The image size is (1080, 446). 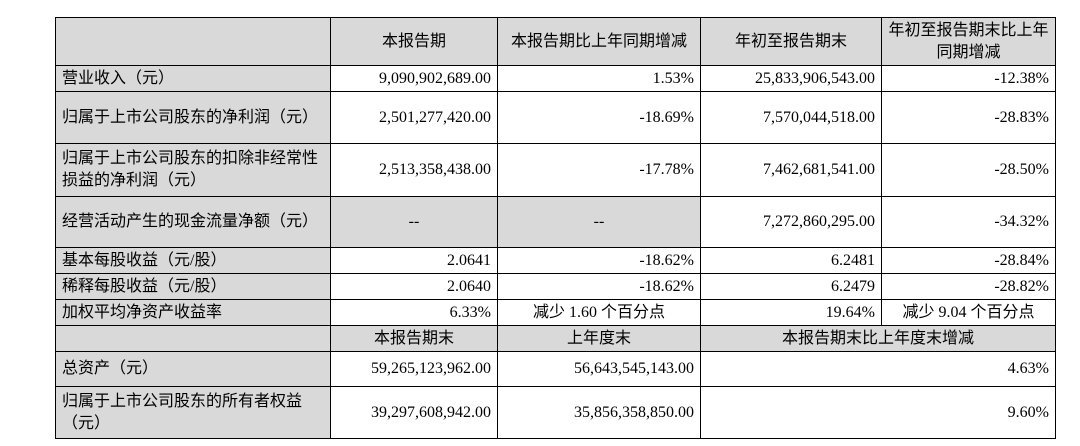 I want to click on row-label: 稀释每股收益（元/股）, so click(x=193, y=286).